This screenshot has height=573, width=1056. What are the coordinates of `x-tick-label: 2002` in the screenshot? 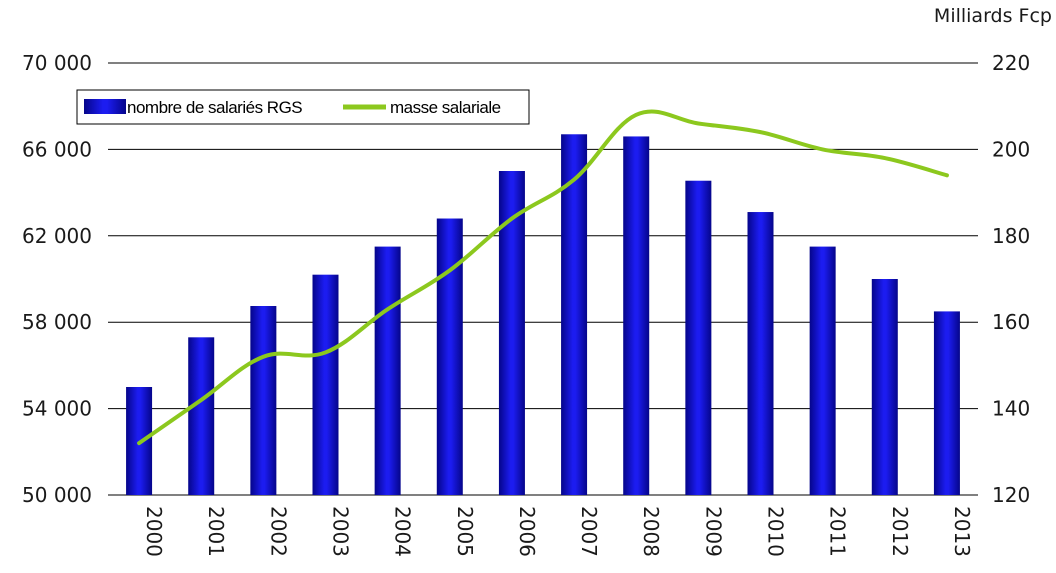 It's located at (278, 531).